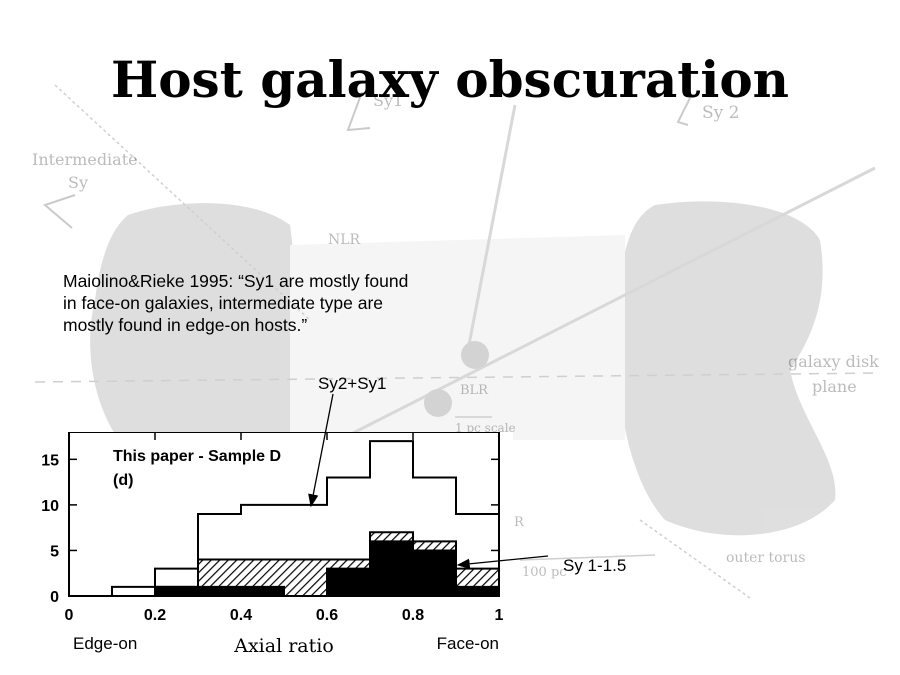 This screenshot has width=900, height=675. Describe the element at coordinates (50, 460) in the screenshot. I see `y-tick-label: 15` at that location.